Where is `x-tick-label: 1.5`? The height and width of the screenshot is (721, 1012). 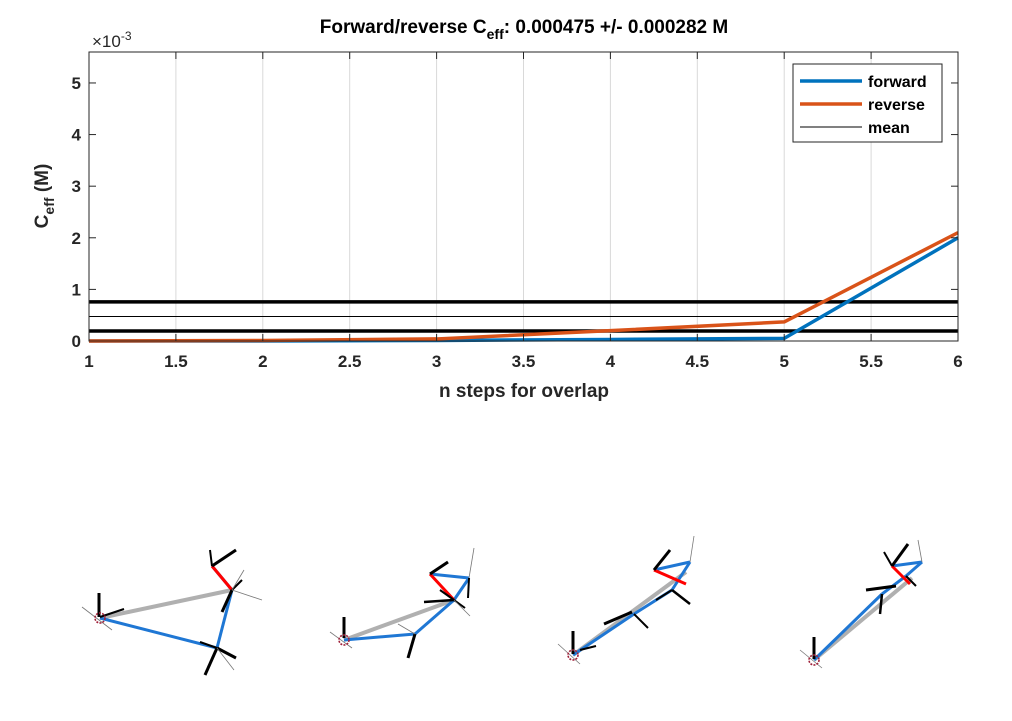
x-tick-label: 1.5 is located at coordinates (176, 361).